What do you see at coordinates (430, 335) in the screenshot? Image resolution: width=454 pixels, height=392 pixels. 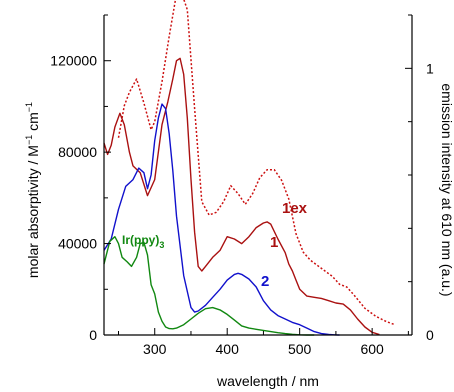 I see `y-right-tick-label: 0` at bounding box center [430, 335].